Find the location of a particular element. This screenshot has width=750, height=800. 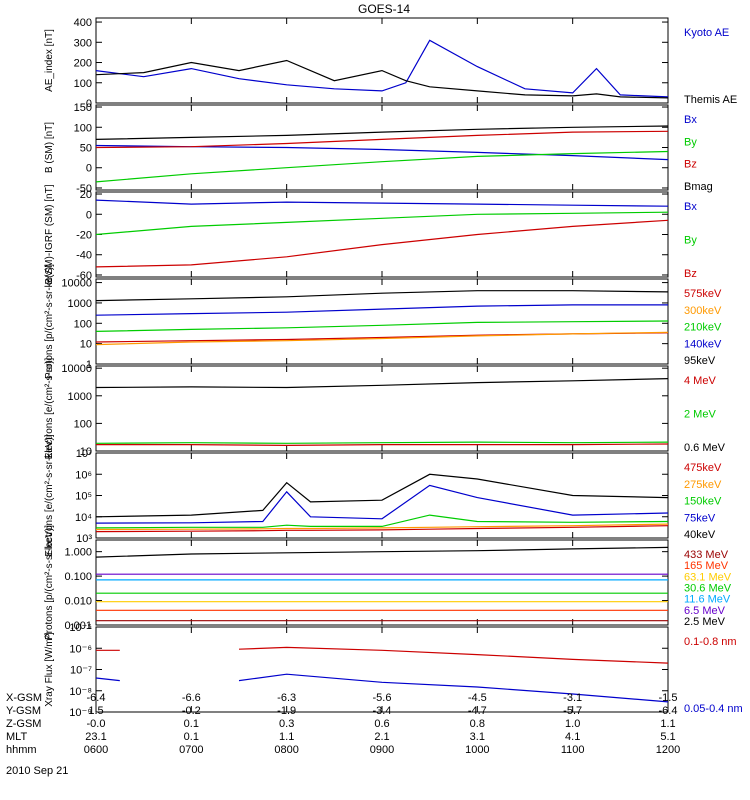

legend-entry: By is located at coordinates (690, 142).